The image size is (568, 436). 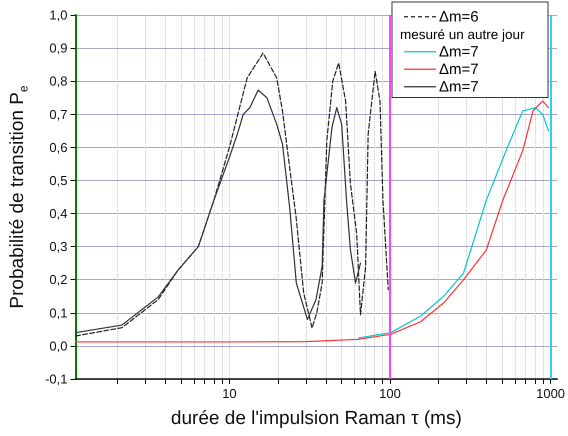 I want to click on y-tick-label: 0,3, so click(x=58, y=246).